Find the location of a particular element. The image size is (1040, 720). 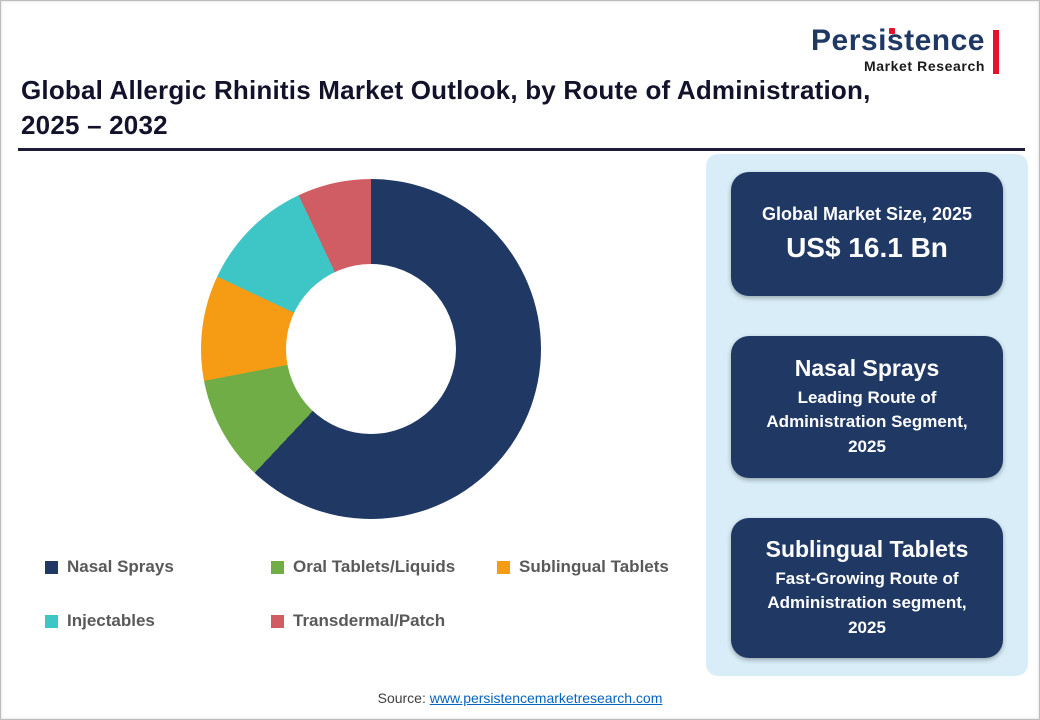

logo-wordmark: Persistence is located at coordinates (898, 40).